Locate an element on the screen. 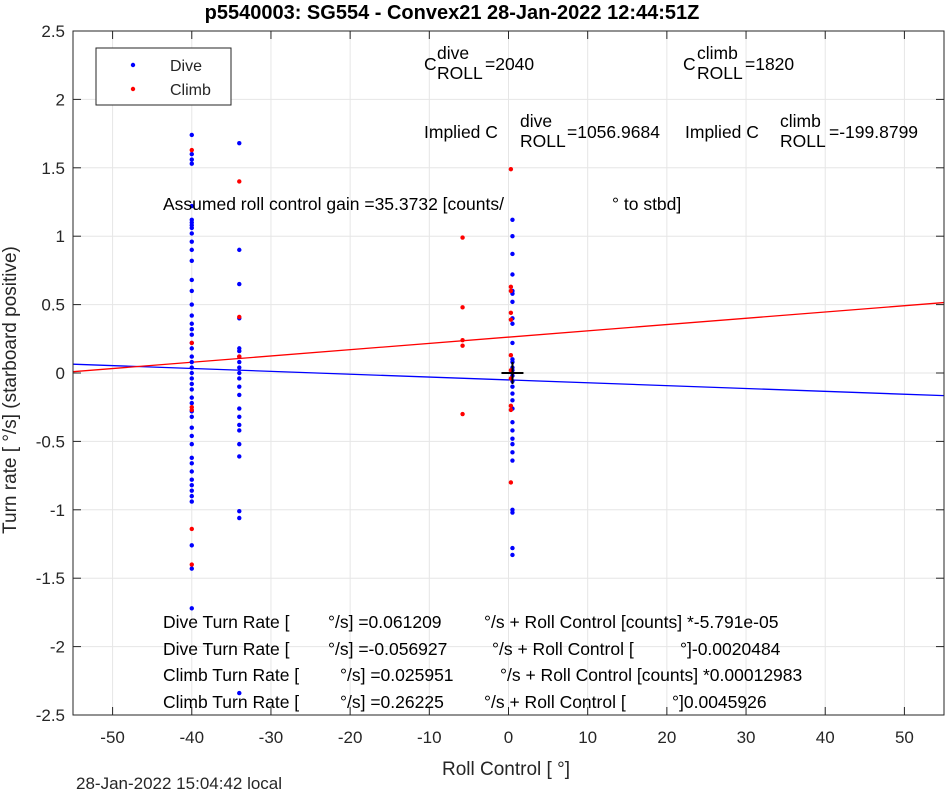  implied-c-dive-annotation: Implied C dive ROLL =1056.9684 is located at coordinates (542, 131).